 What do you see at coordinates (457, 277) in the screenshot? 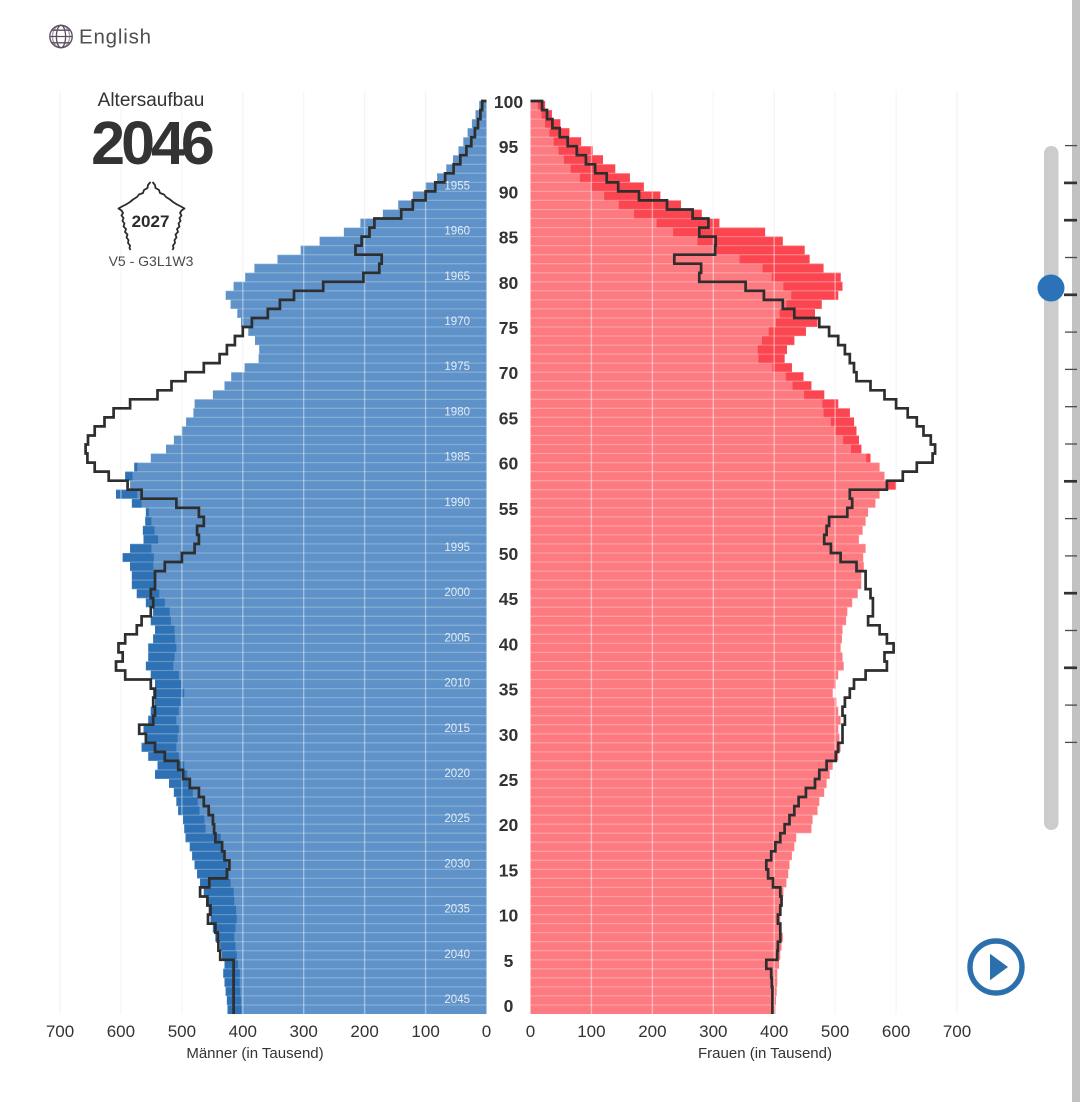
I see `svg-text: 1965` at bounding box center [457, 277].